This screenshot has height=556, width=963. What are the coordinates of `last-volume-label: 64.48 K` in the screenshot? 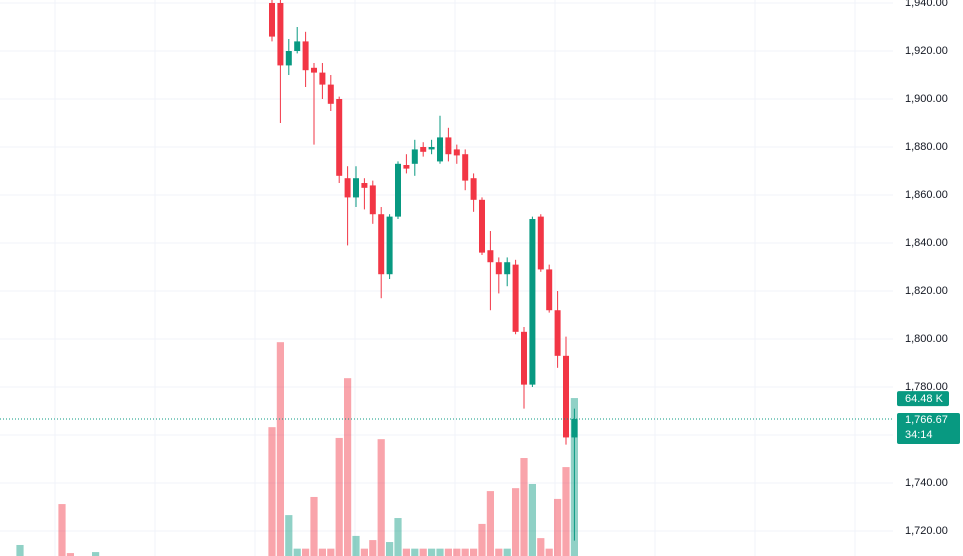 It's located at (924, 399).